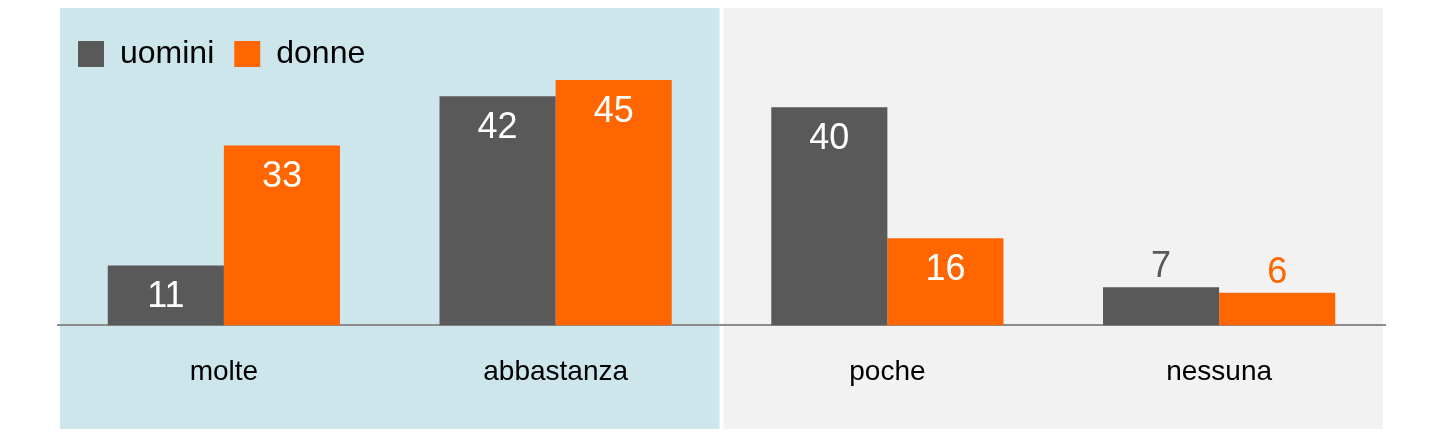  Describe the element at coordinates (1277, 270) in the screenshot. I see `data-label: 6` at that location.